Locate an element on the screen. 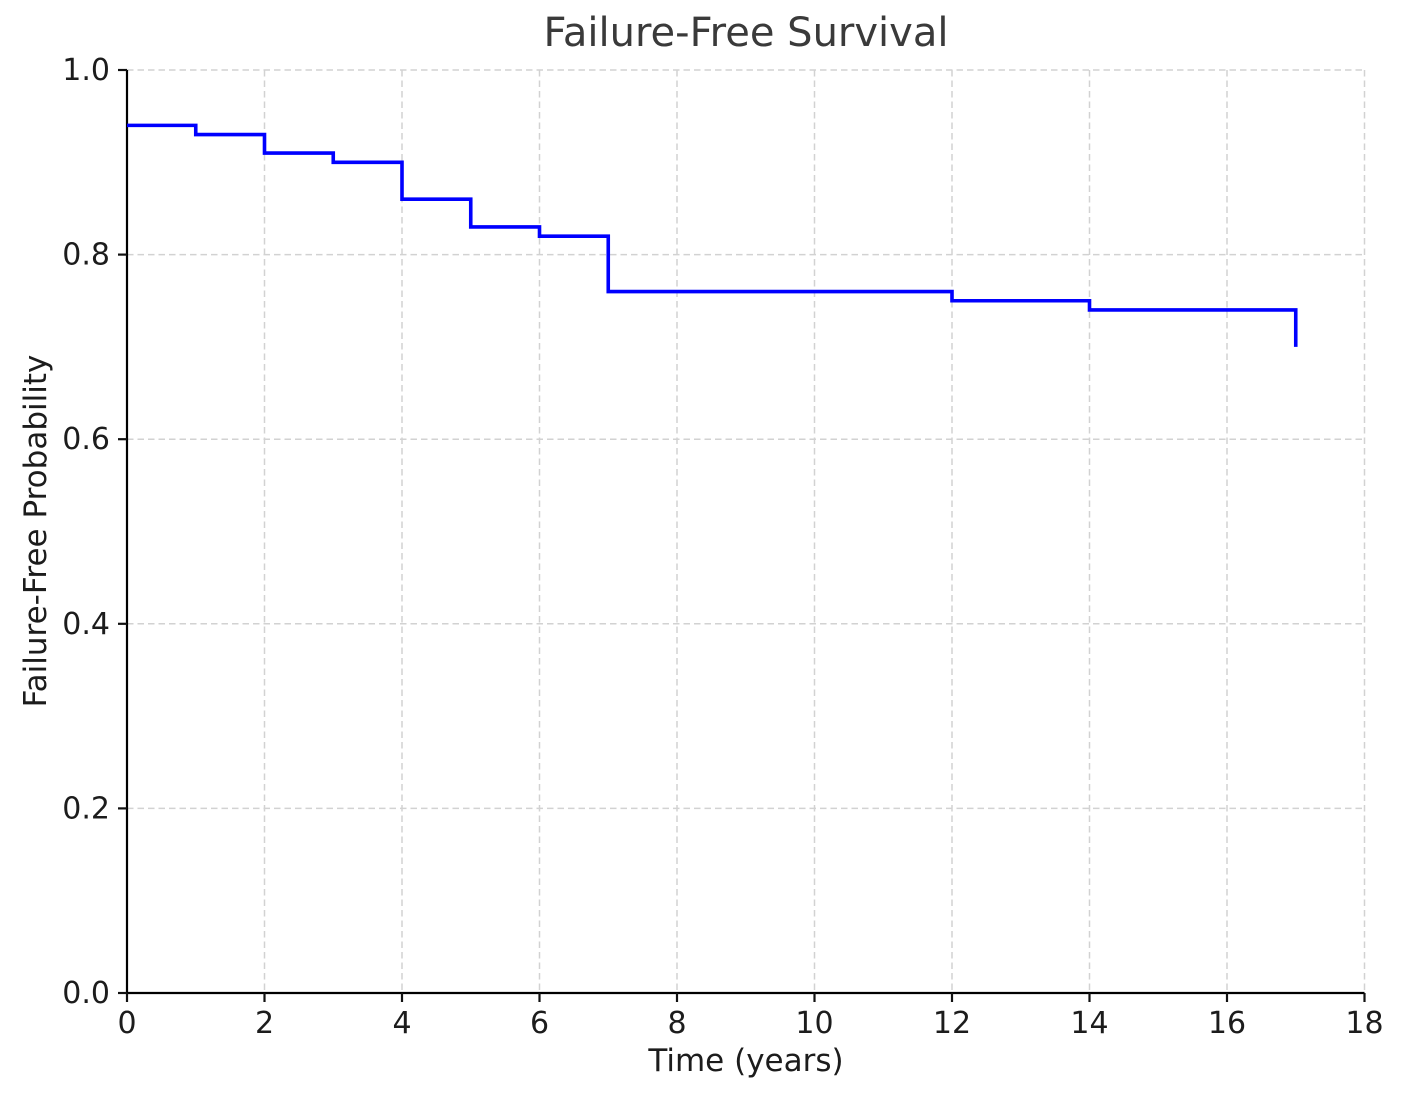 This screenshot has height=1101, width=1408. x-tick-label: 4 is located at coordinates (401, 1023).